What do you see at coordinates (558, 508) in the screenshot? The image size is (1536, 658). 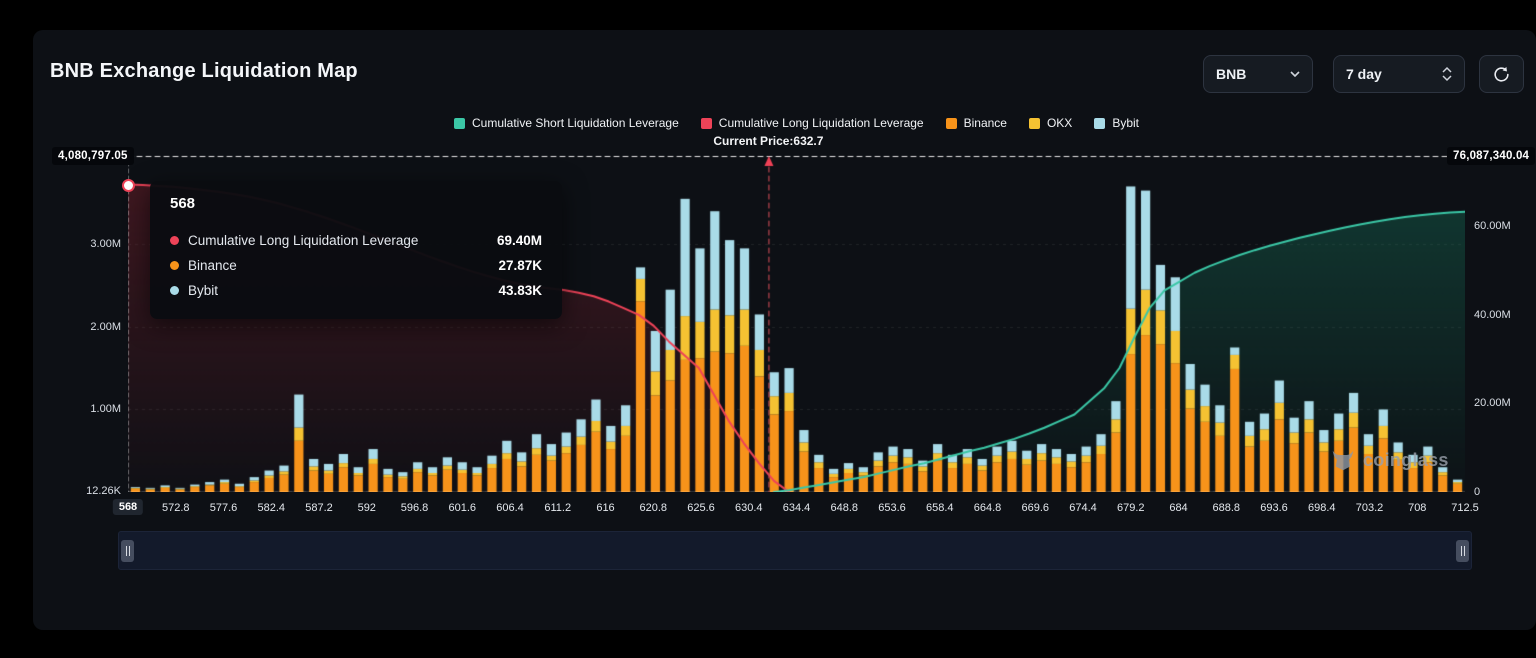 I see `x-axis-label: 611.2` at bounding box center [558, 508].